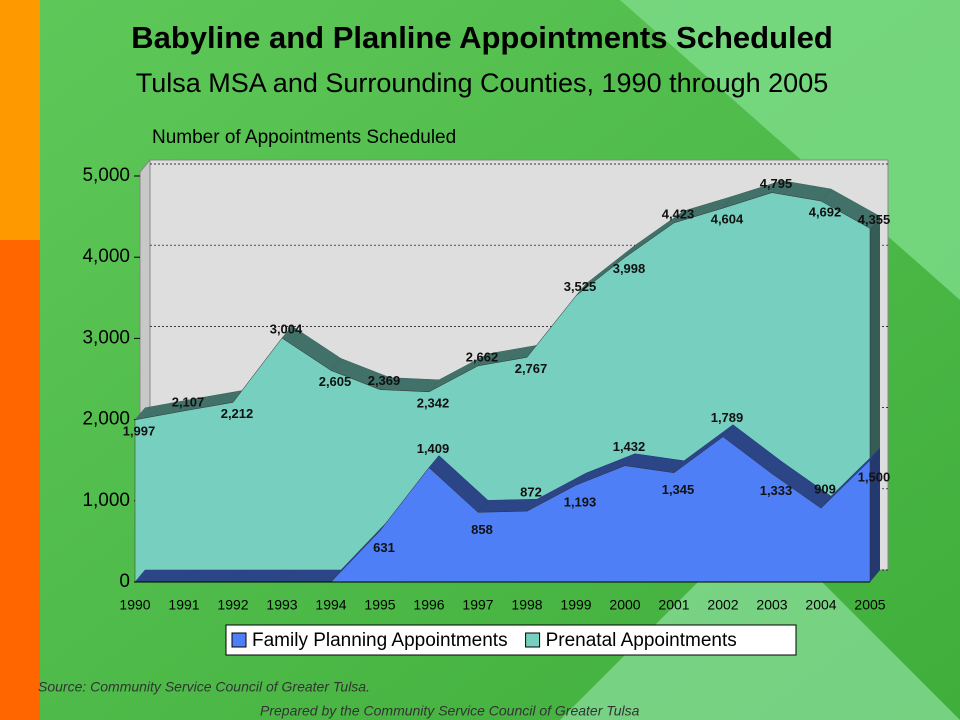  I want to click on x-tick-label: 1996, so click(428, 605).